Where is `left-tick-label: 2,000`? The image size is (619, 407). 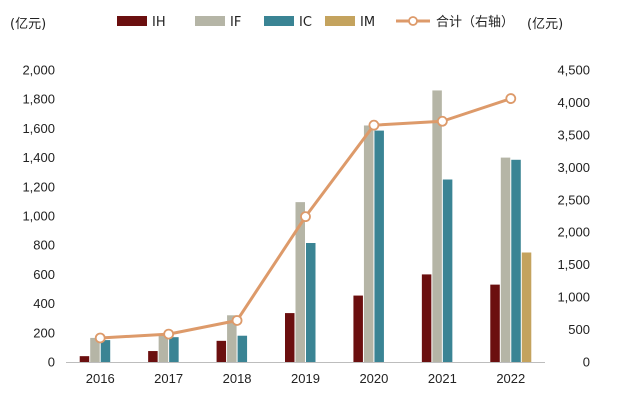
left-tick-label: 2,000 is located at coordinates (38, 70).